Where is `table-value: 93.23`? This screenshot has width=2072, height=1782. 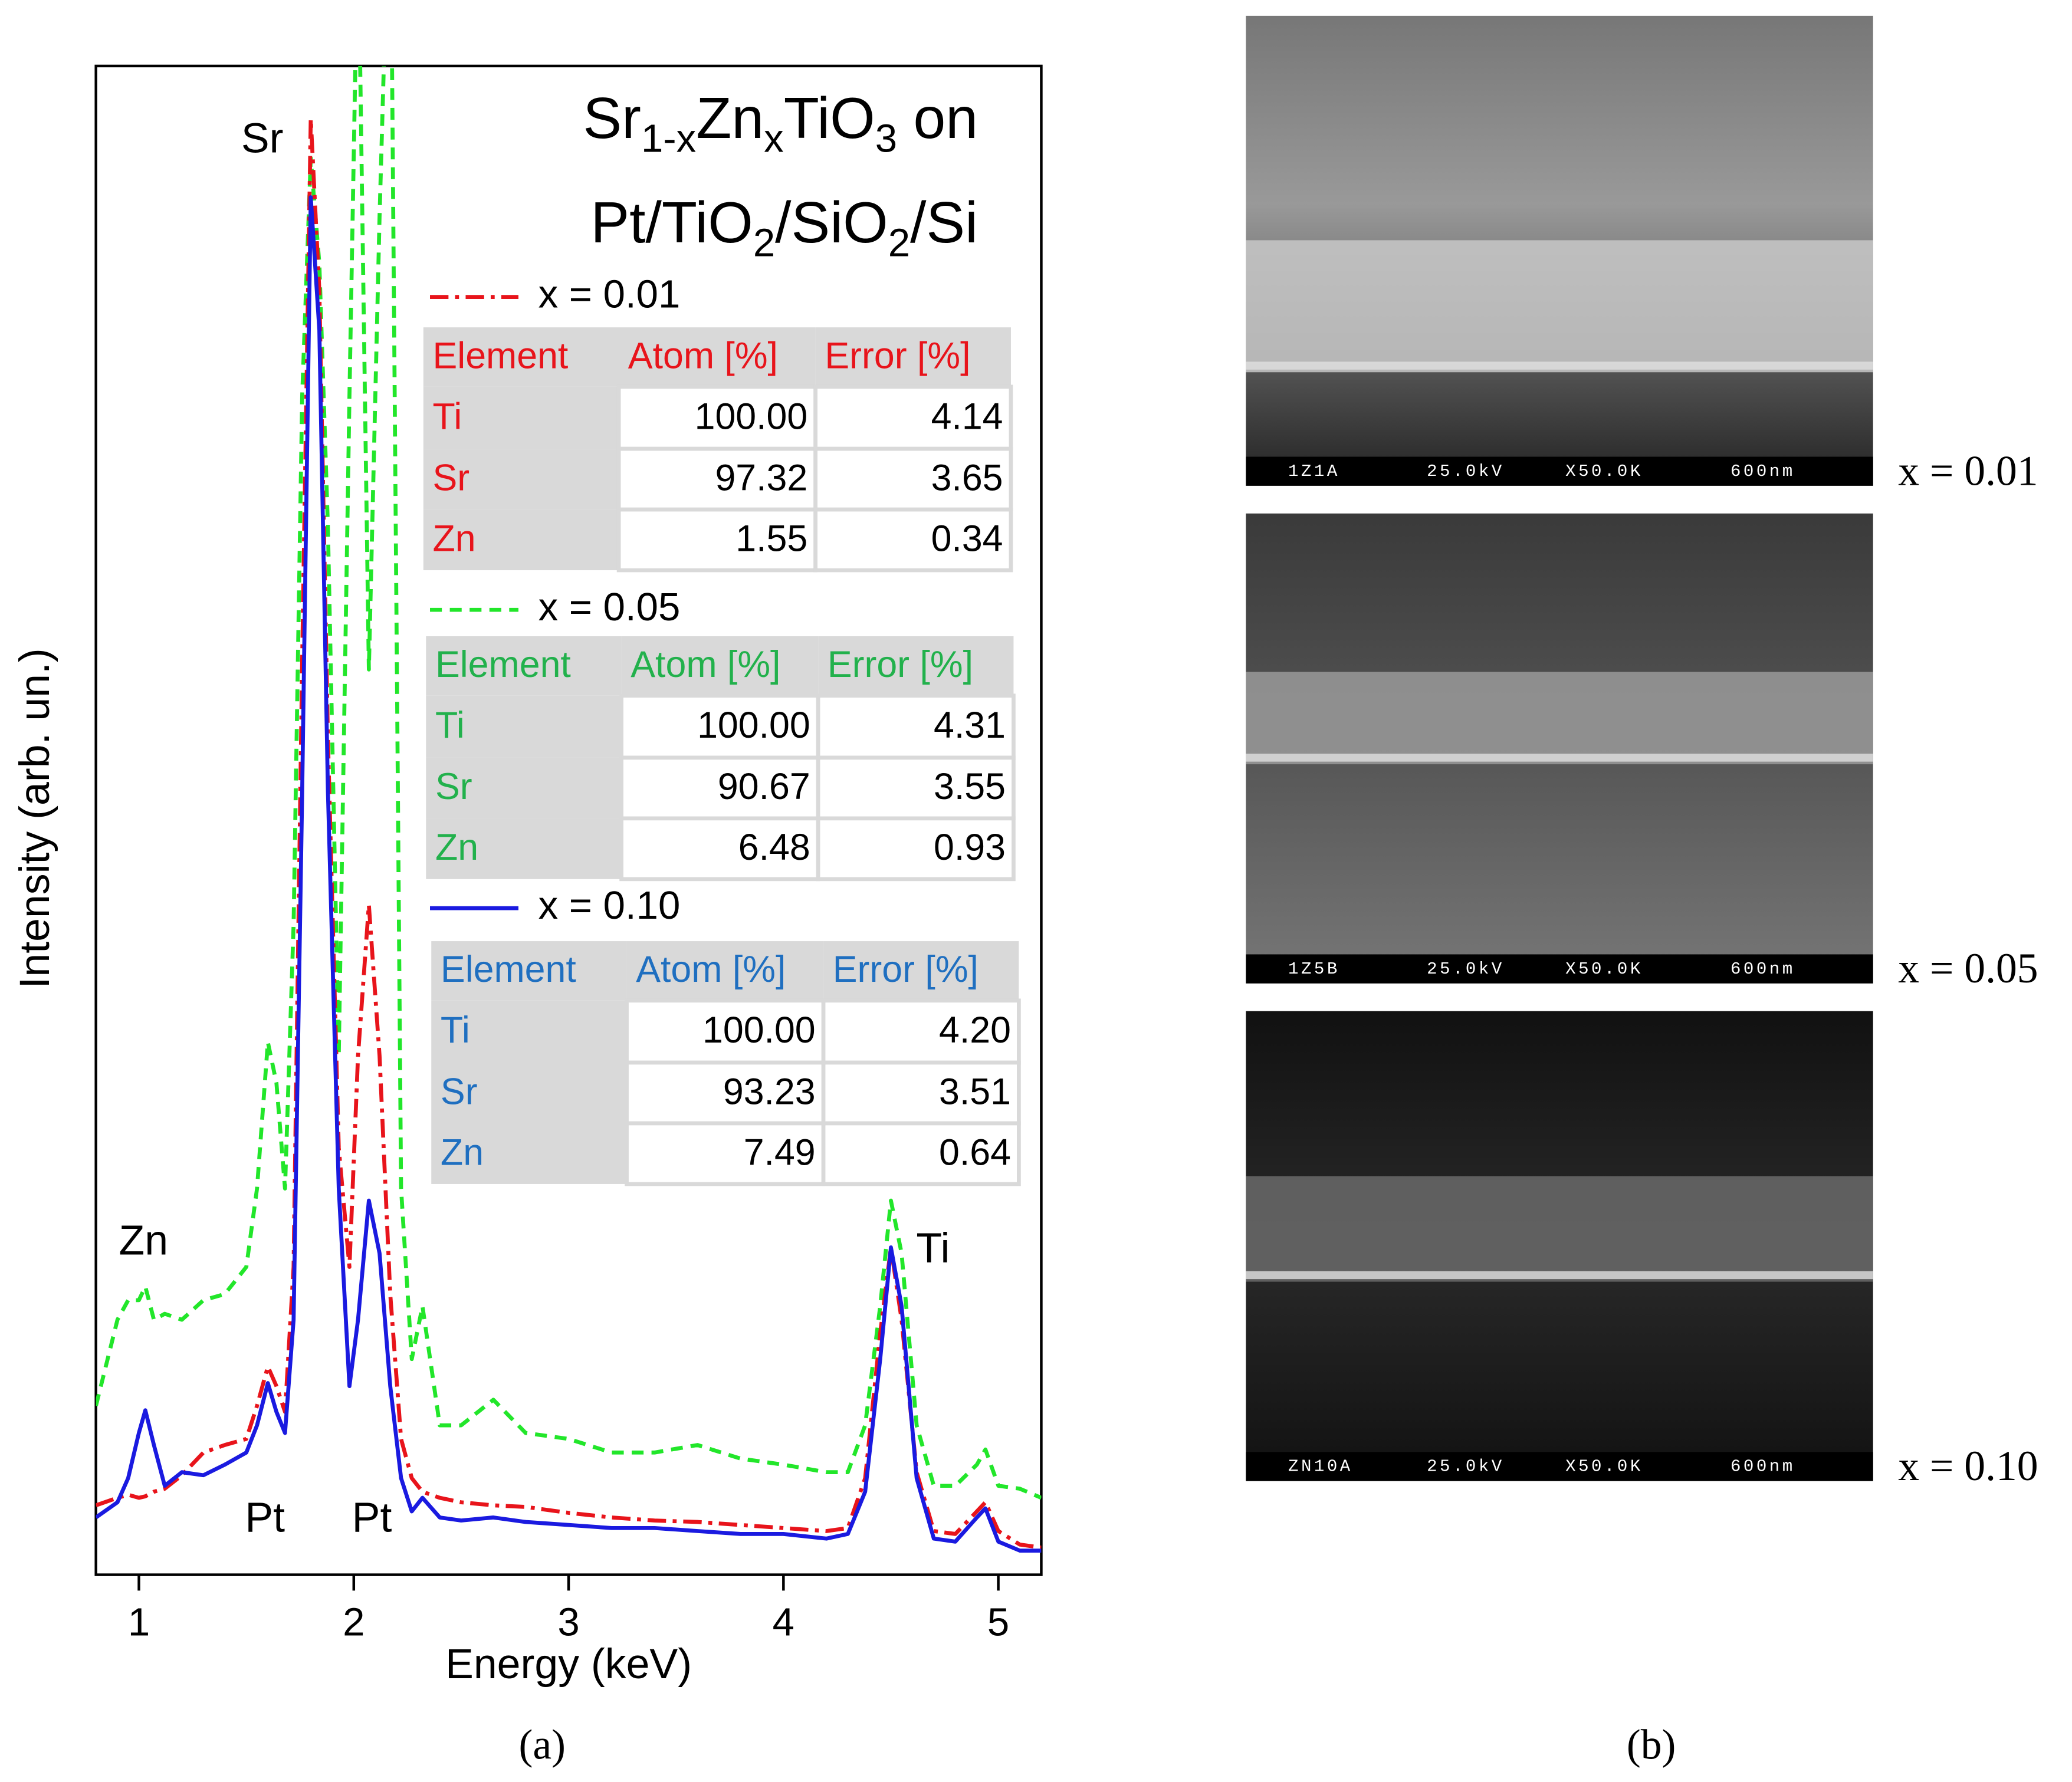
table-value: 93.23 is located at coordinates (769, 1091).